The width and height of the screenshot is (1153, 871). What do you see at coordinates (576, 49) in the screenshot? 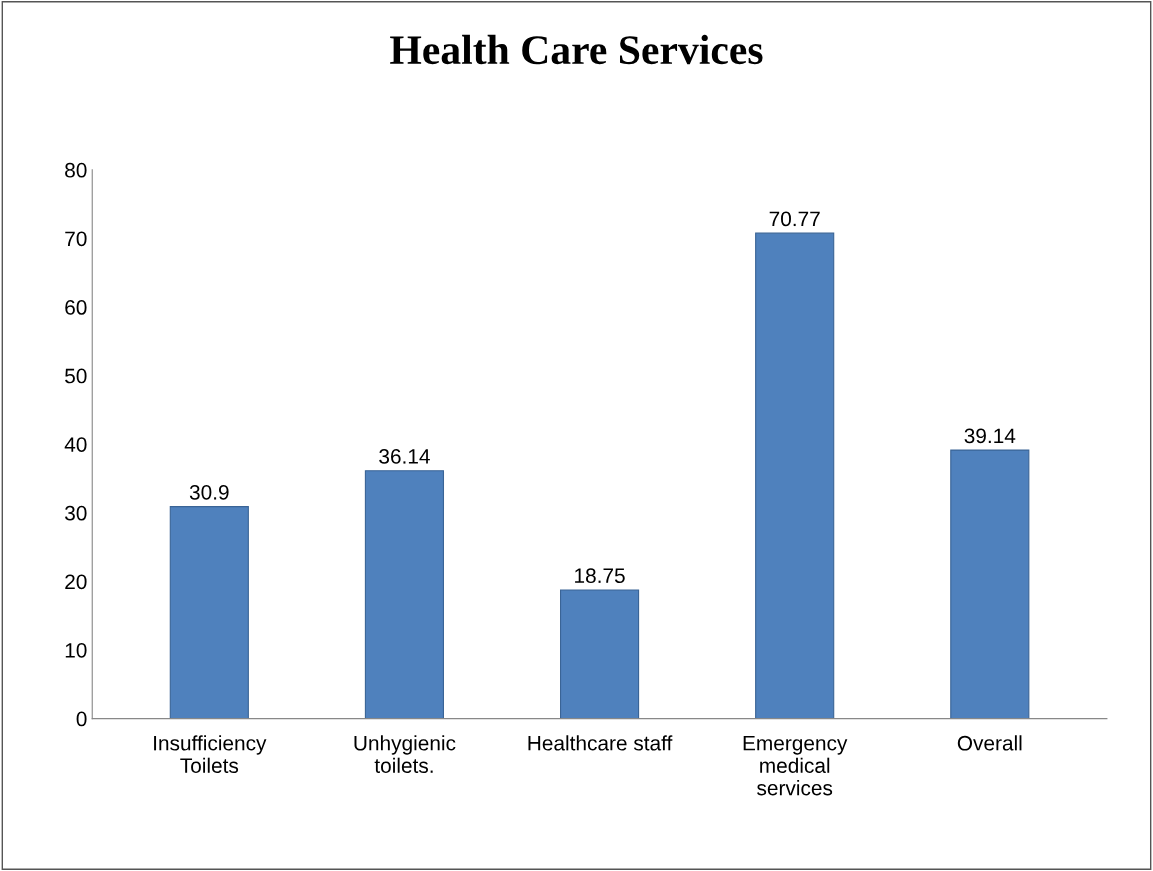
I see `chart-title: Health Care Services` at bounding box center [576, 49].